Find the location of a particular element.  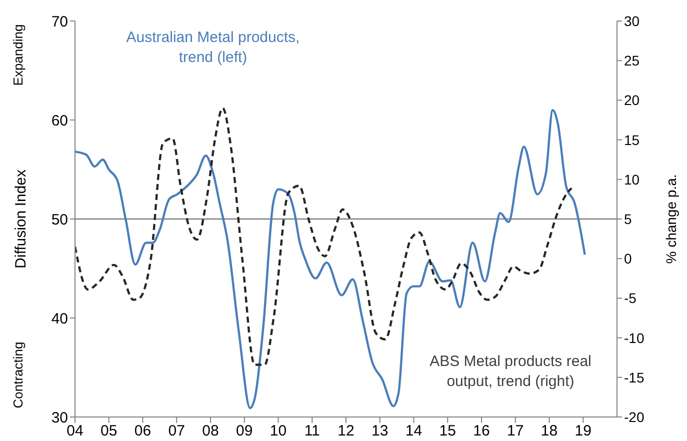

x-tick-label: 18 is located at coordinates (549, 431).